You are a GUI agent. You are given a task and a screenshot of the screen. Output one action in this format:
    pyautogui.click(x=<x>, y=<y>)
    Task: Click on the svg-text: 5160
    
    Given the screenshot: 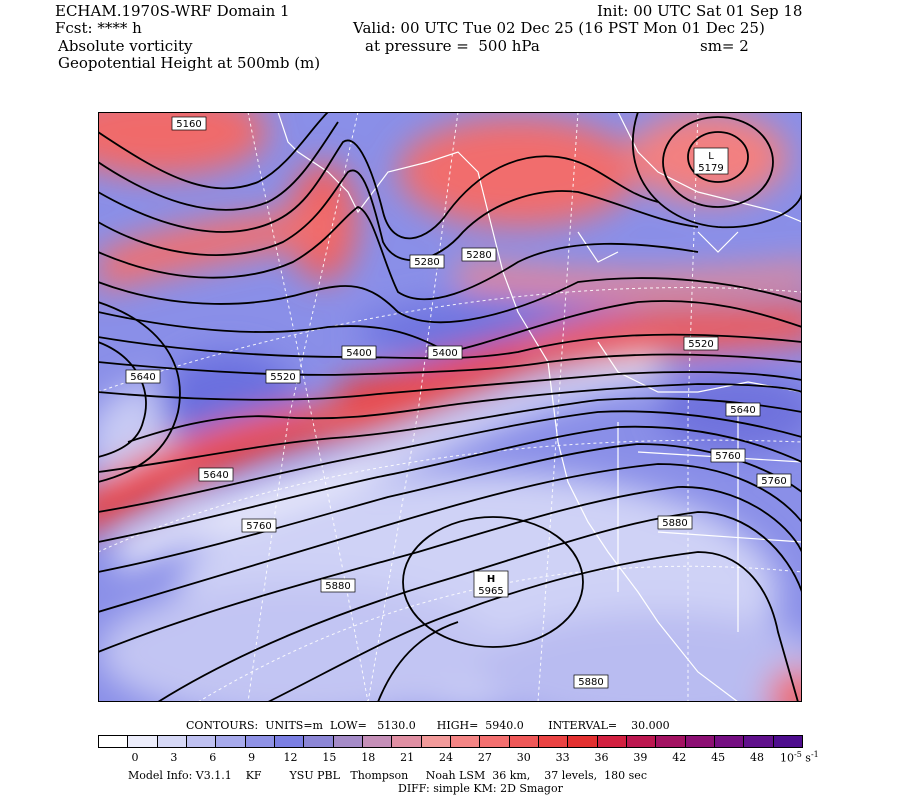 What is the action you would take?
    pyautogui.click(x=188, y=124)
    